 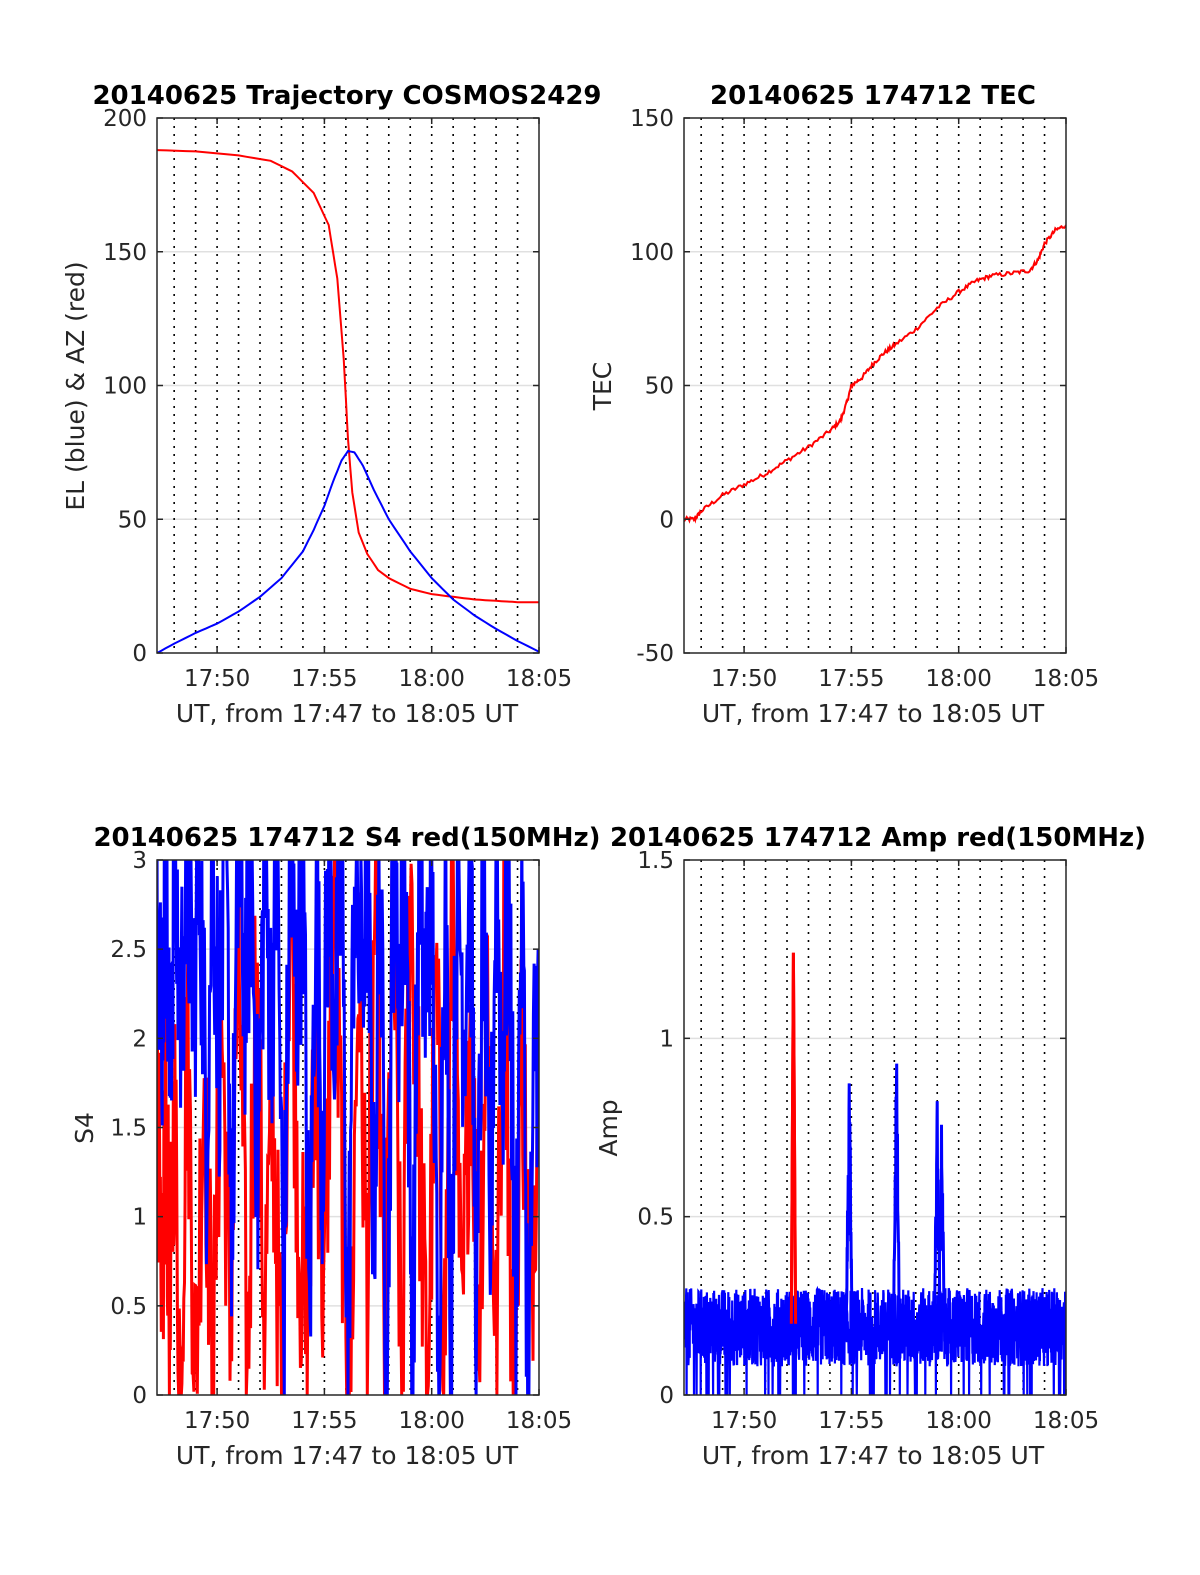 What do you see at coordinates (75, 385) in the screenshot?
I see `y-axis-label: EL (blue) & AZ (red)` at bounding box center [75, 385].